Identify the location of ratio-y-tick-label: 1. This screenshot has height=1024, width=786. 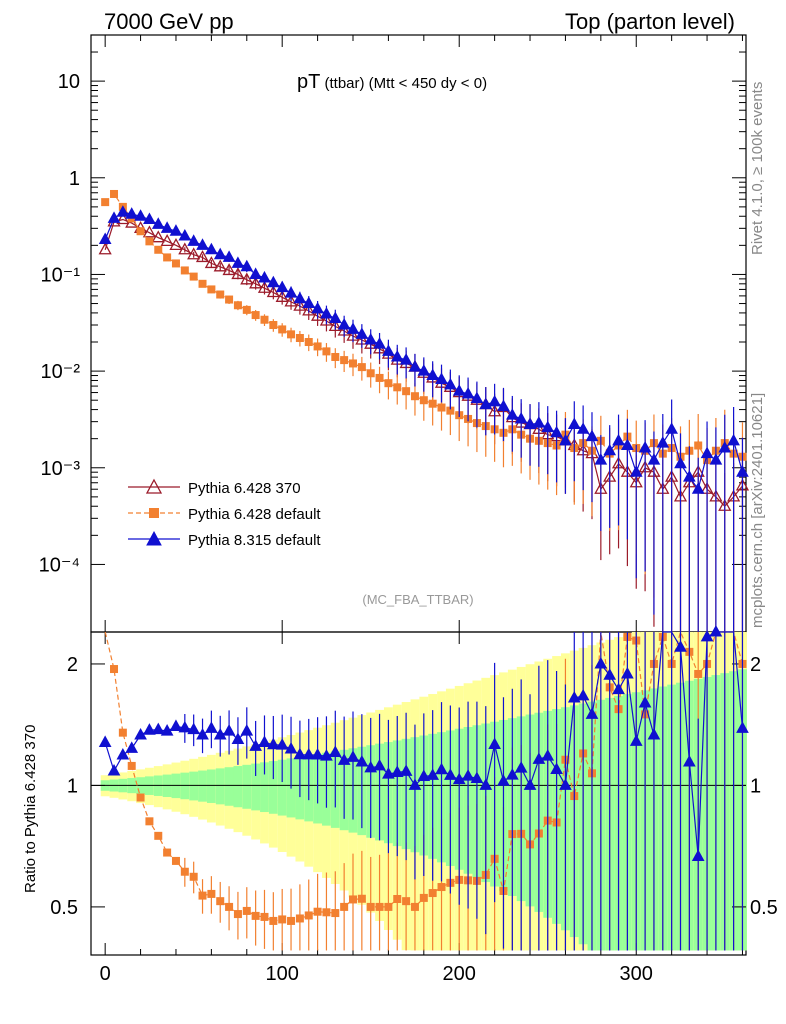
(72, 786).